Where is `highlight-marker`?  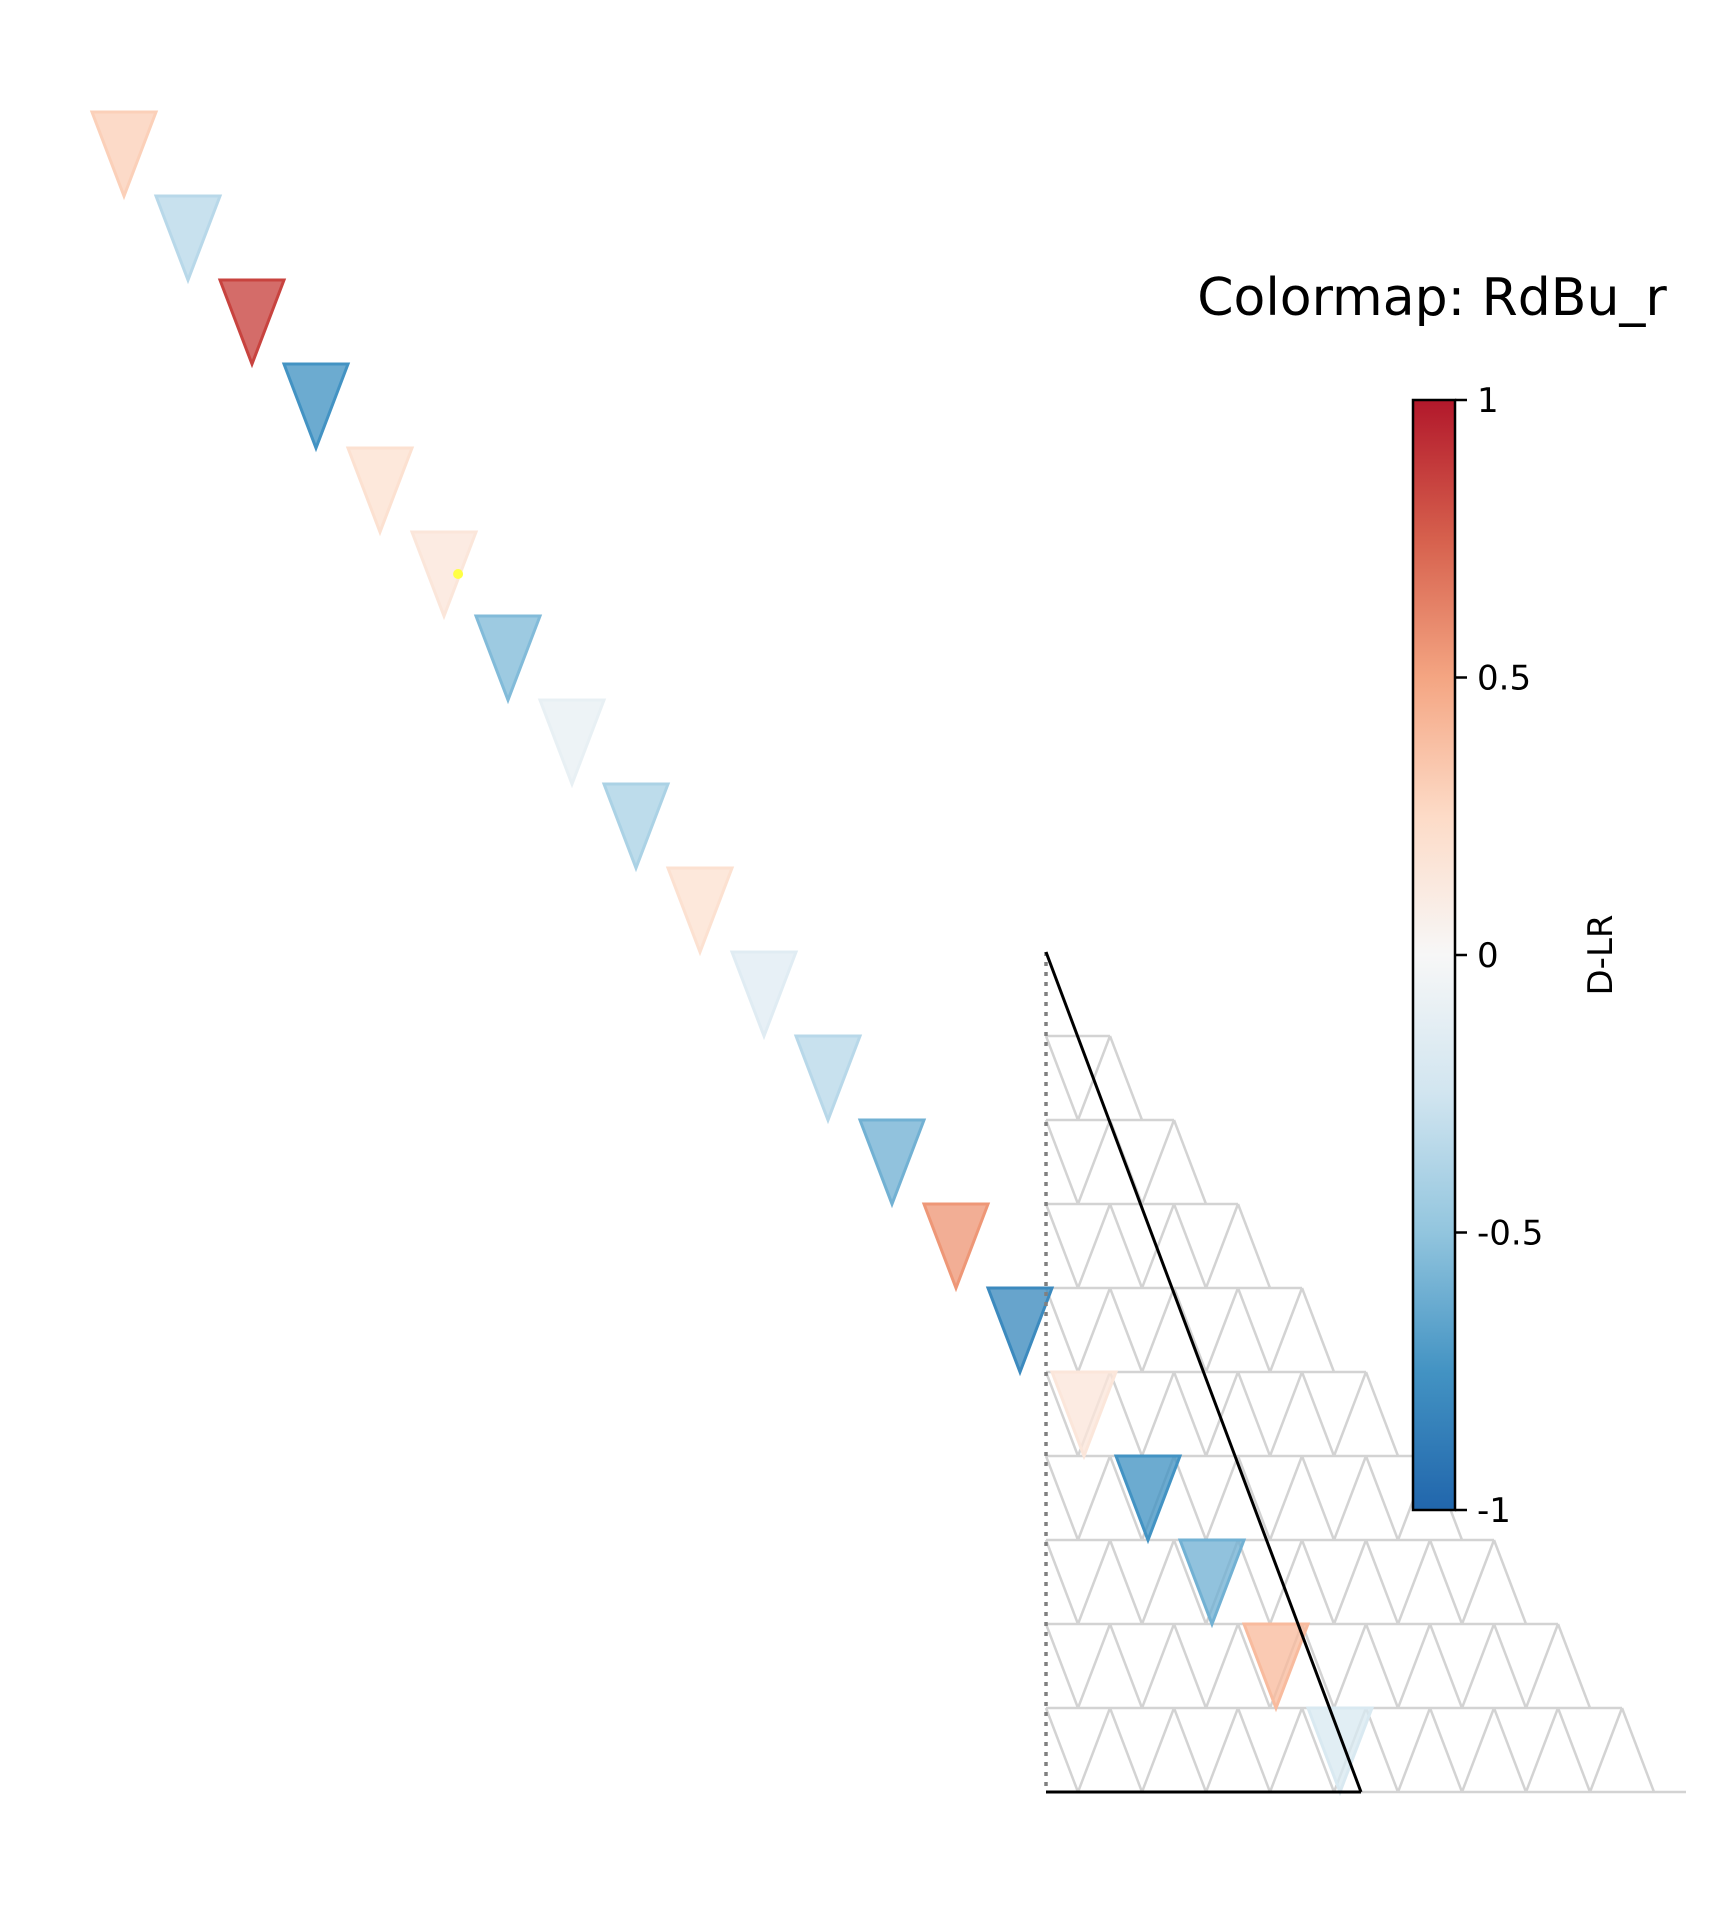 highlight-marker is located at coordinates (458, 574).